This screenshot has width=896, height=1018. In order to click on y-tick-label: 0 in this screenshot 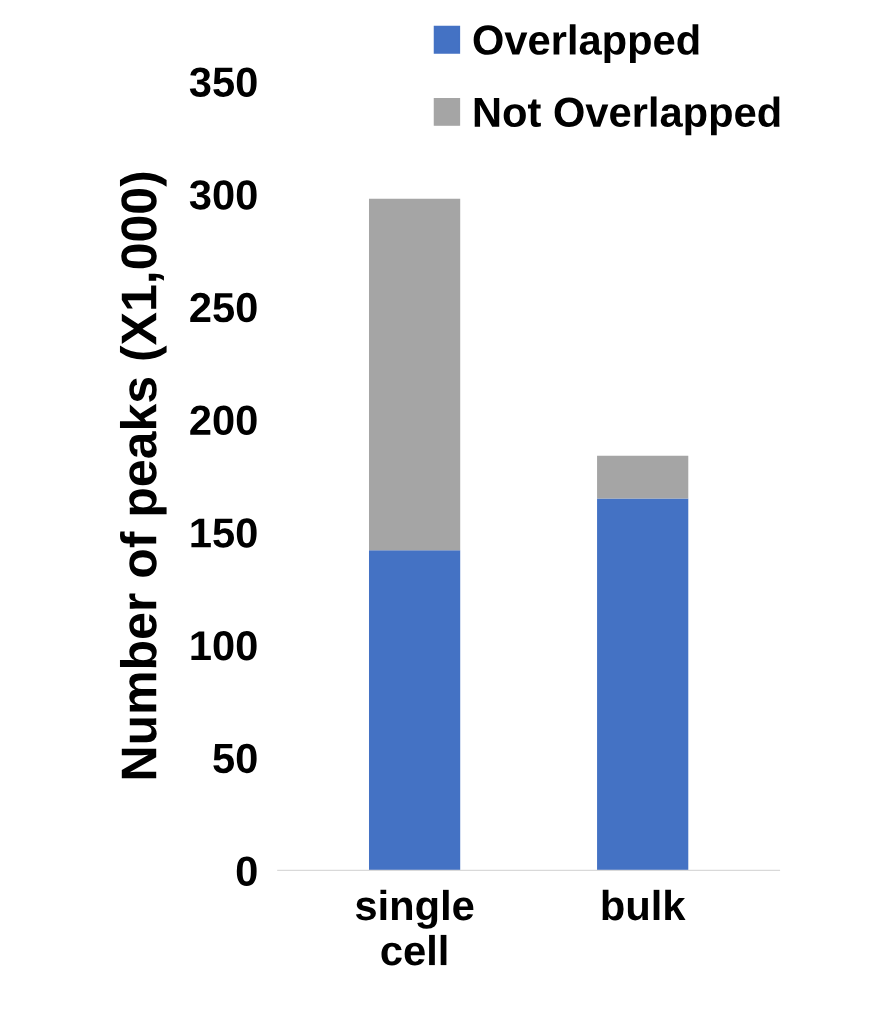, I will do `click(246, 871)`.